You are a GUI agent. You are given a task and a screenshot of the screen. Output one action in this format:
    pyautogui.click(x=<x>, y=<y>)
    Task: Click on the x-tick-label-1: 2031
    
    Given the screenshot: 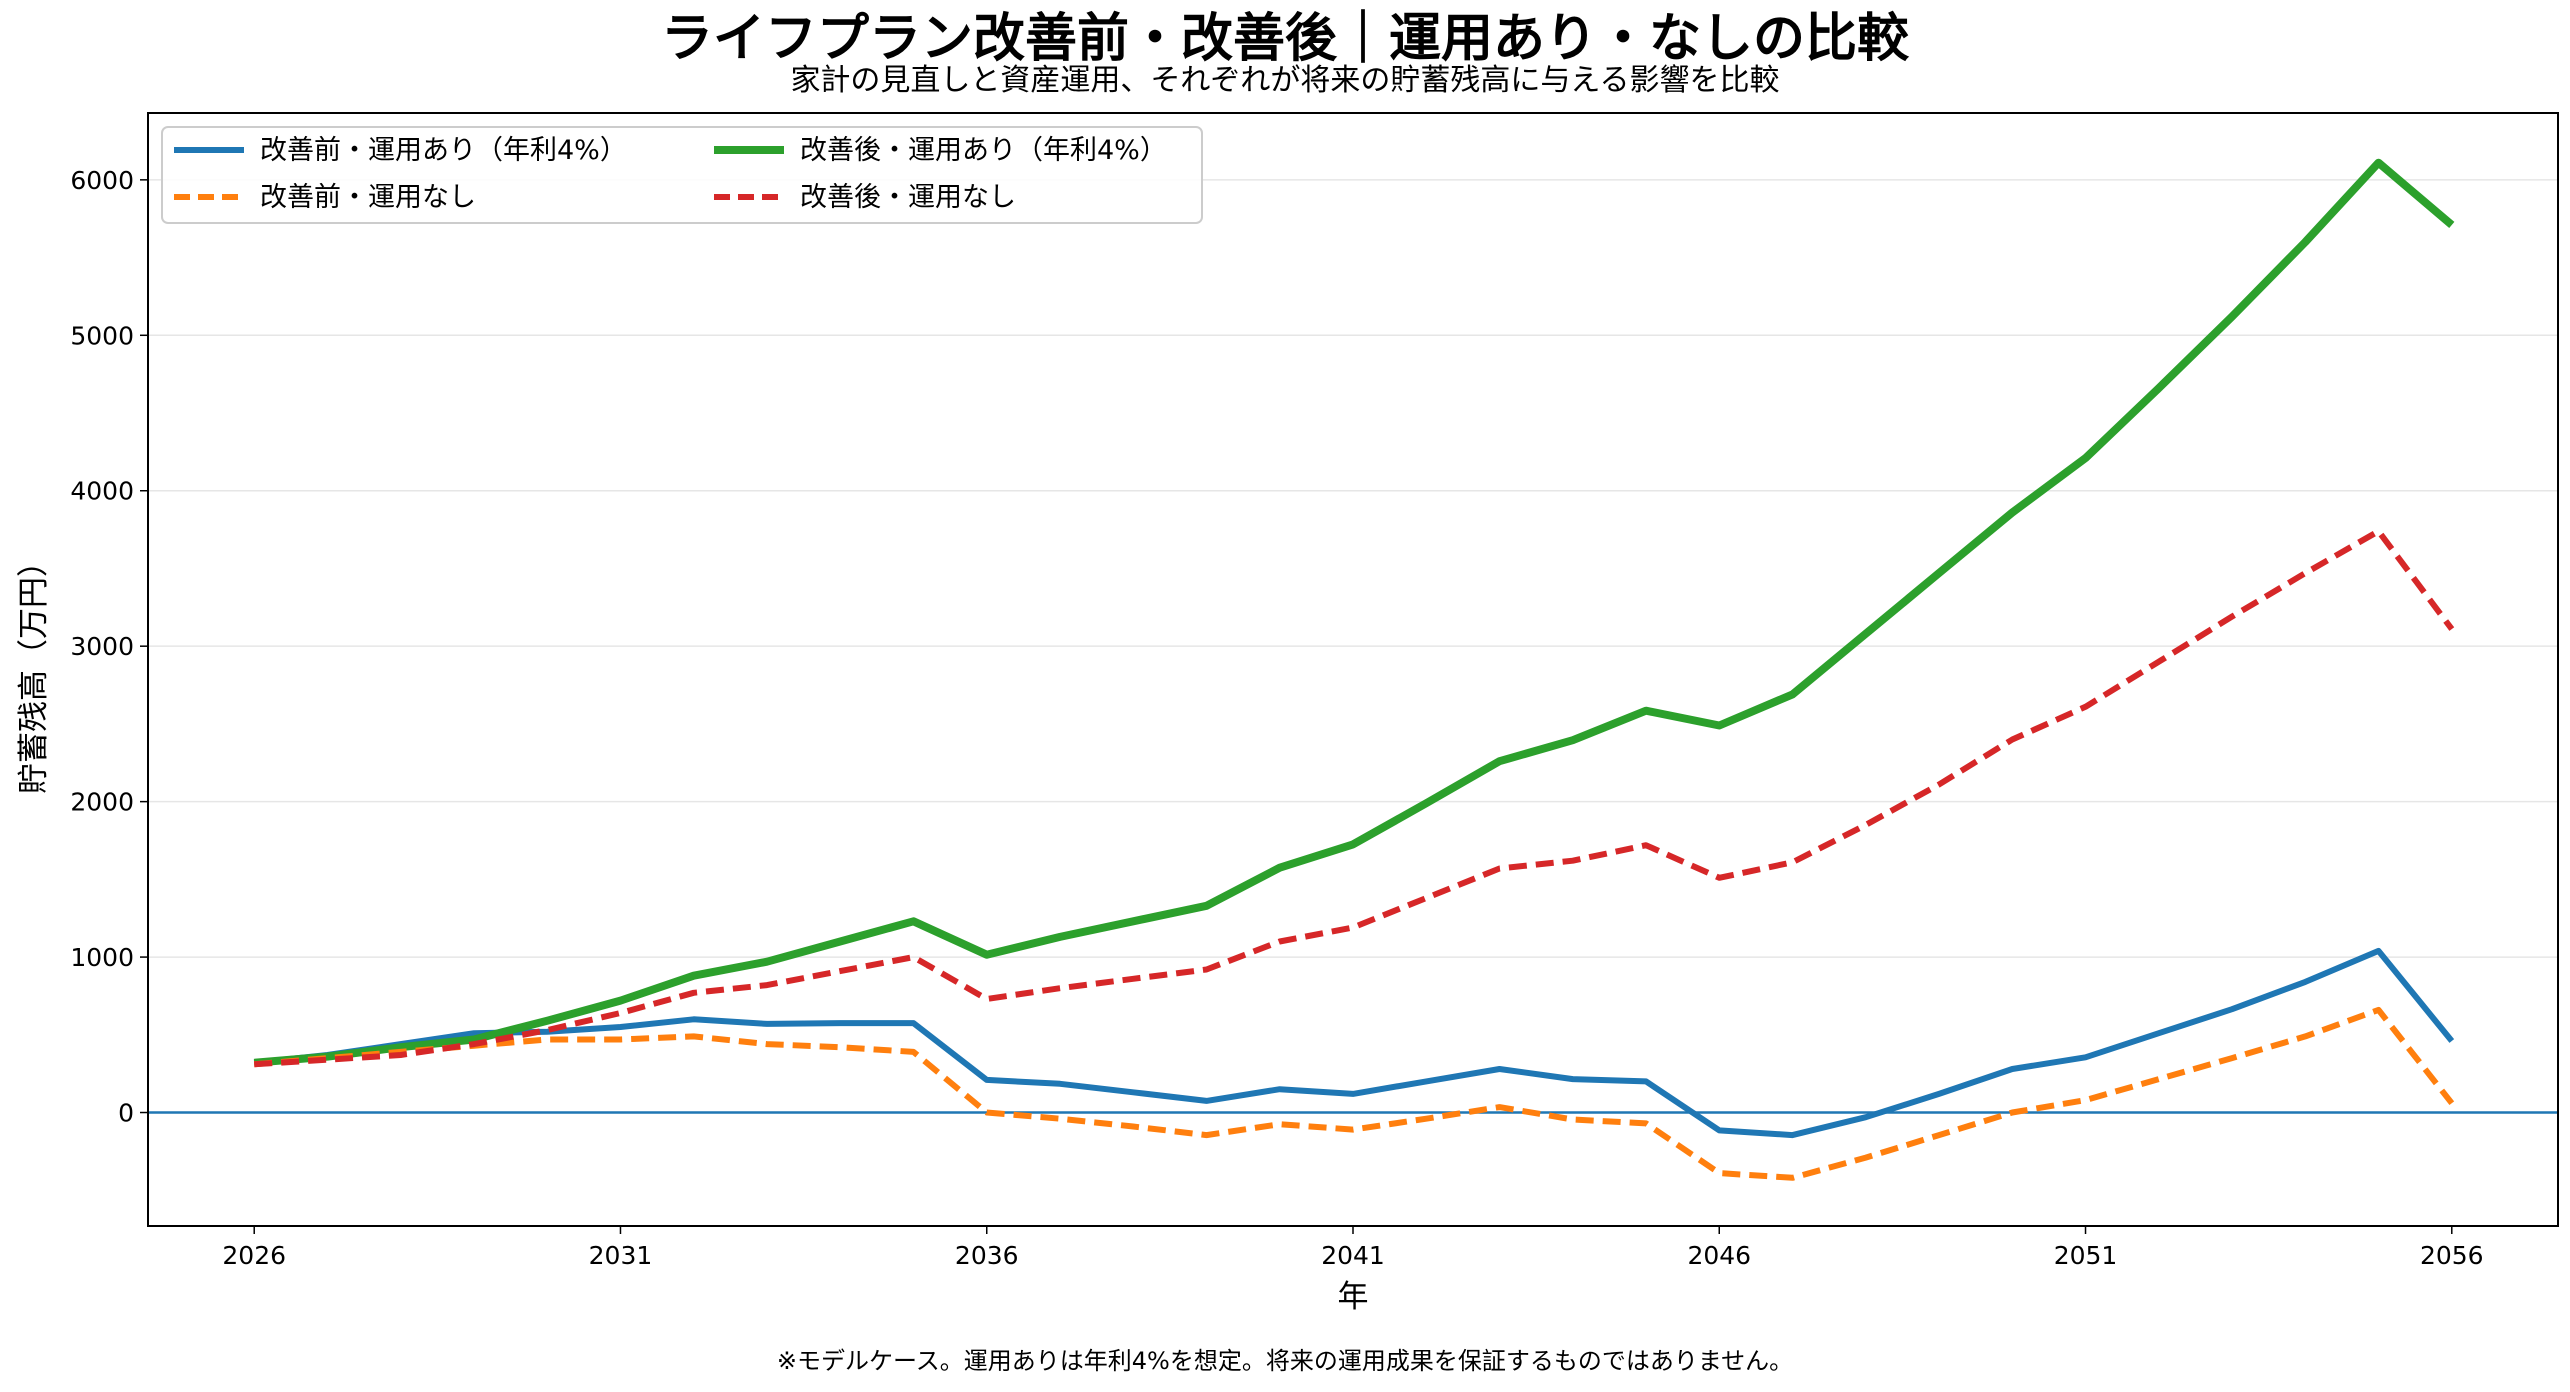 What is the action you would take?
    pyautogui.click(x=621, y=1255)
    